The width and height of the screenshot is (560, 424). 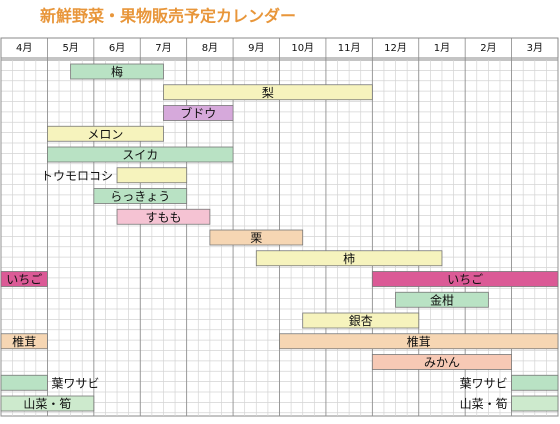 I want to click on bar-label: 栗, so click(x=256, y=238).